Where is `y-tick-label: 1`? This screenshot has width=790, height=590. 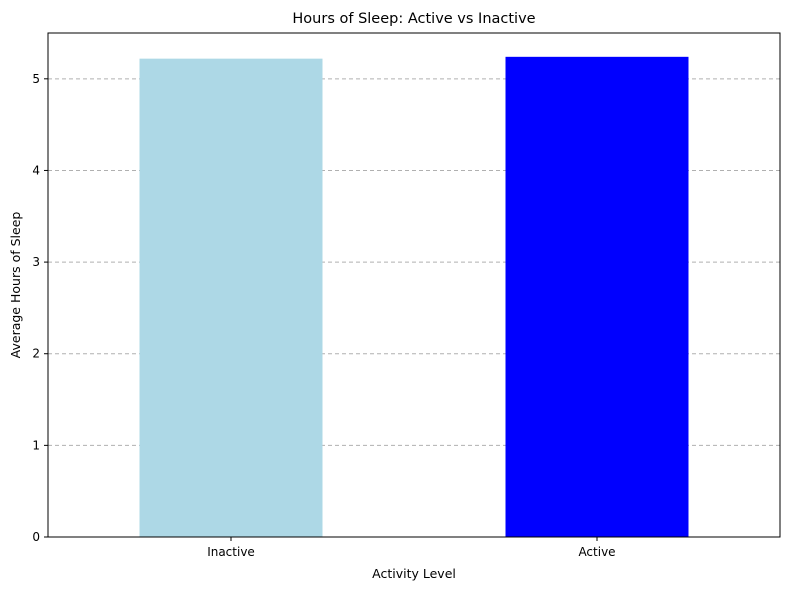 y-tick-label: 1 is located at coordinates (36, 445).